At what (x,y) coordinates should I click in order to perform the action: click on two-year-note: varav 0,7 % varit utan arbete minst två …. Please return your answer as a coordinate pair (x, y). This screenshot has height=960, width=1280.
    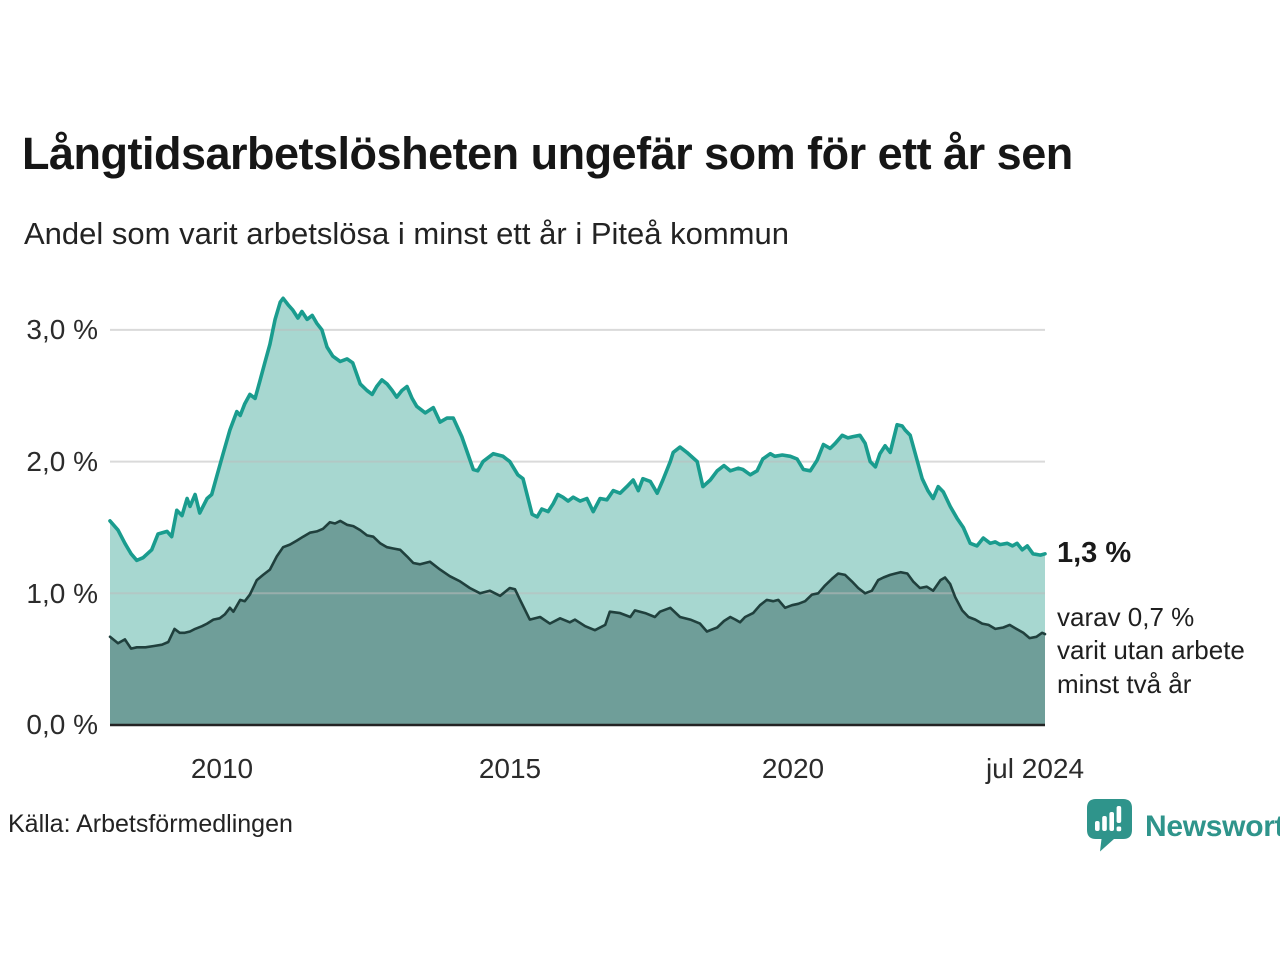
    Looking at the image, I should click on (1151, 651).